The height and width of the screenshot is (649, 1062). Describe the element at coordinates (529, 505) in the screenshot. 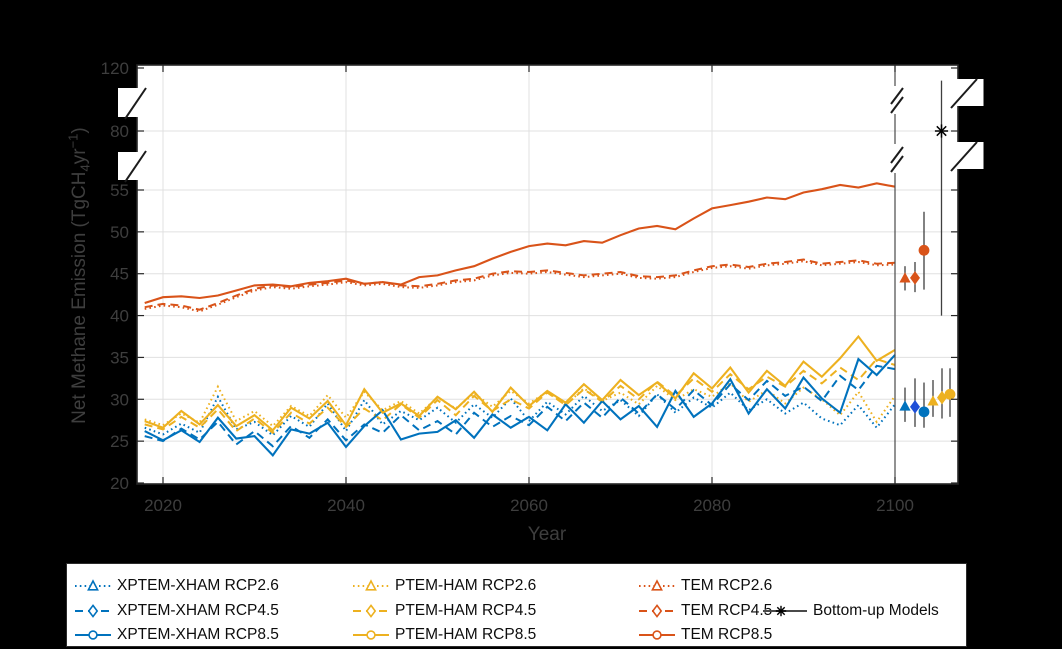

I see `x-tick-label: 2060` at that location.